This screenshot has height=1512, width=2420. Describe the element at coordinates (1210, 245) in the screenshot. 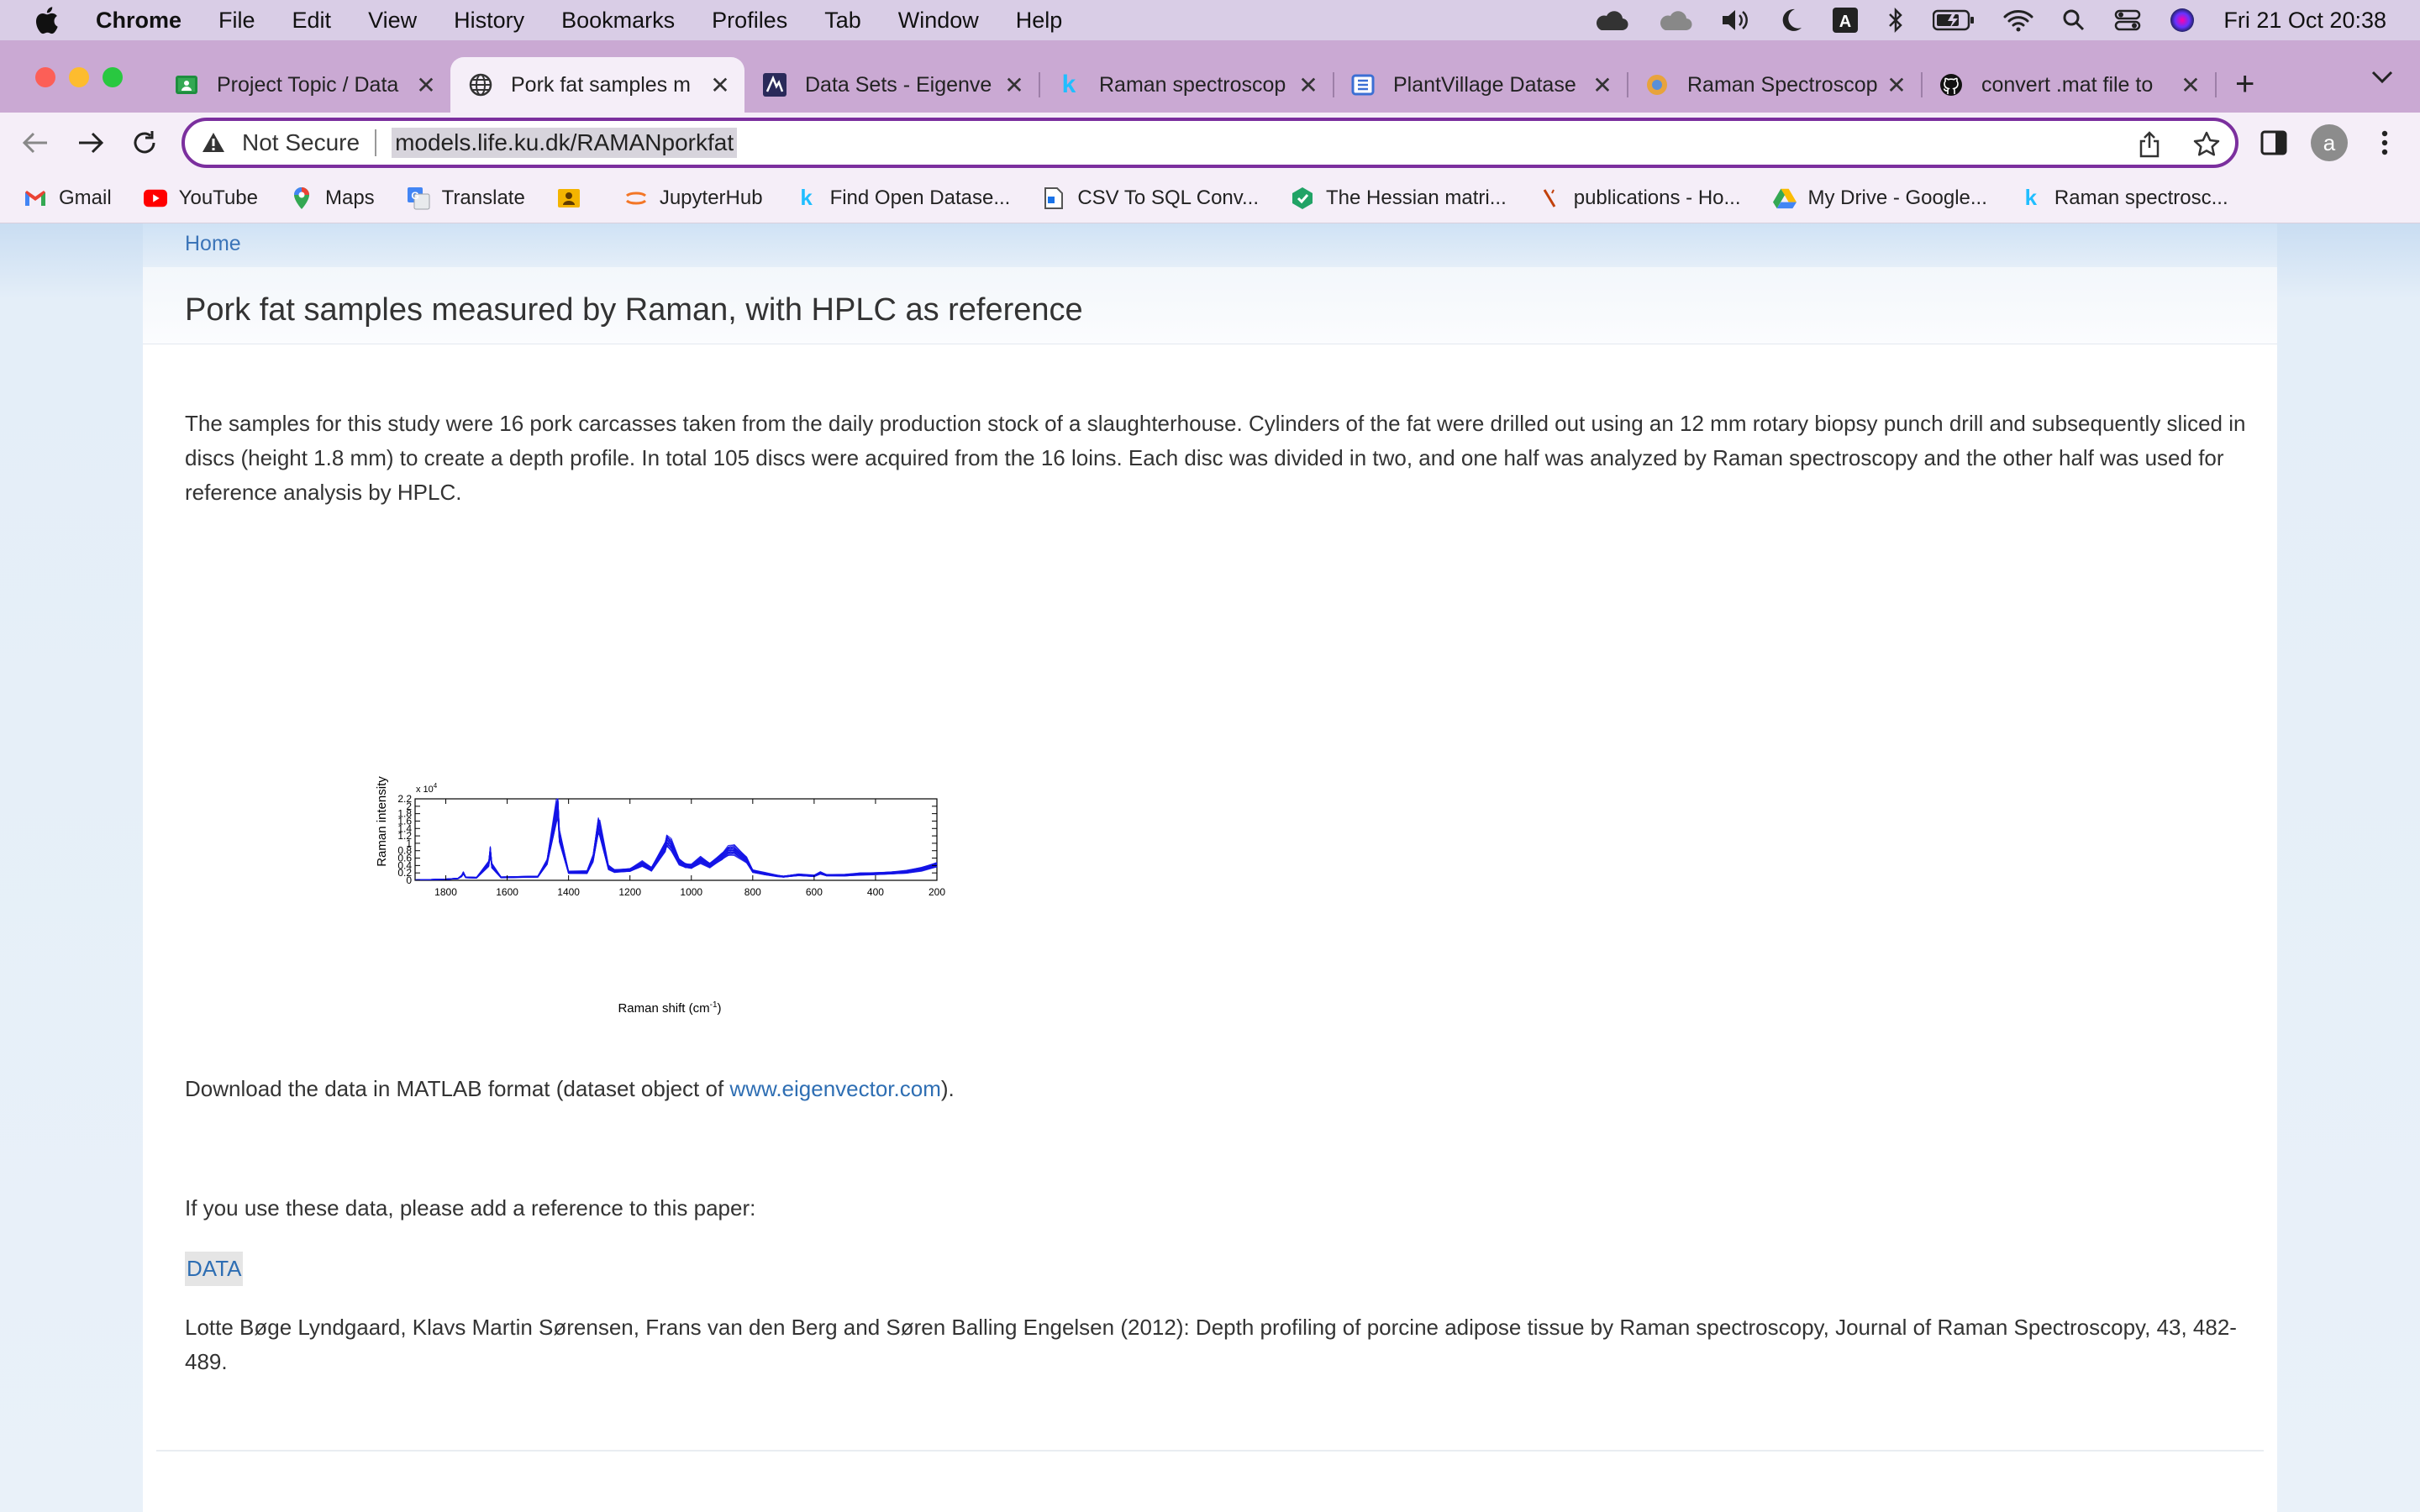

I see `navigation-bar: Home` at that location.